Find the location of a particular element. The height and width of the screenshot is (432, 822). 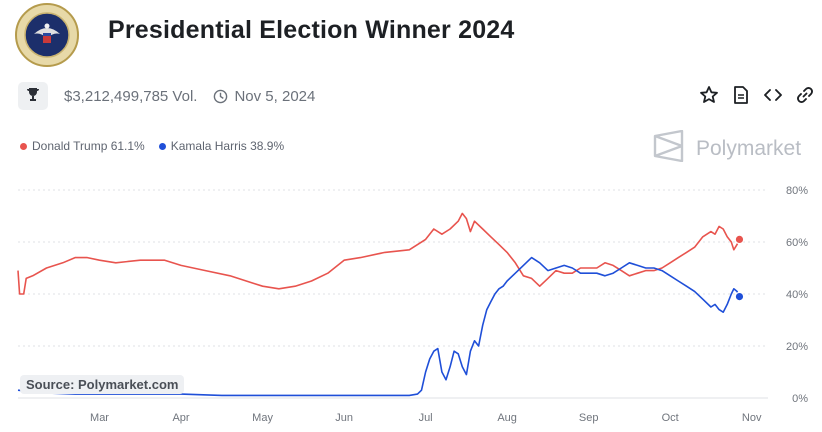

polymarket-logo-icon is located at coordinates (669, 148).